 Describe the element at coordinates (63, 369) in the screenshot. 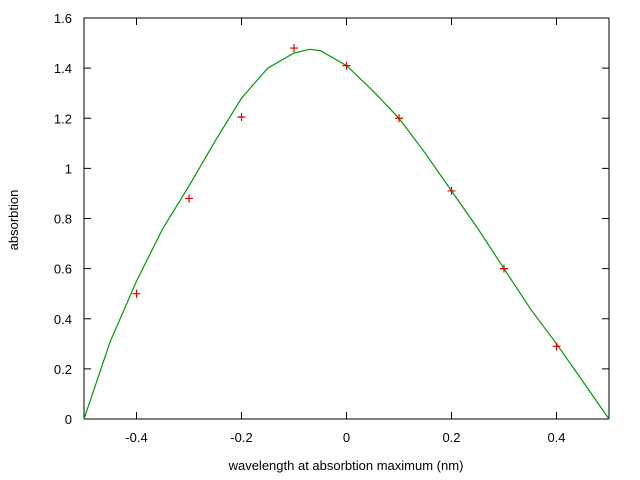

I see `y-tick-label: 0.2` at that location.